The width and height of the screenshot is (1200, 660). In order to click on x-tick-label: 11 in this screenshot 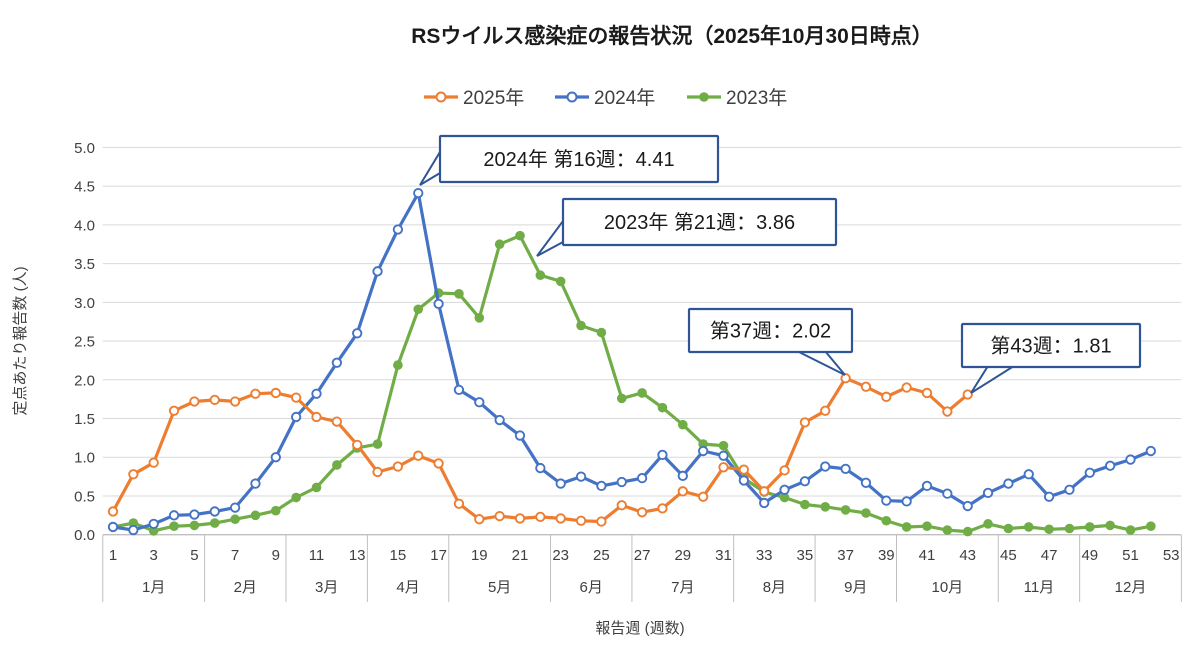, I will do `click(317, 555)`.